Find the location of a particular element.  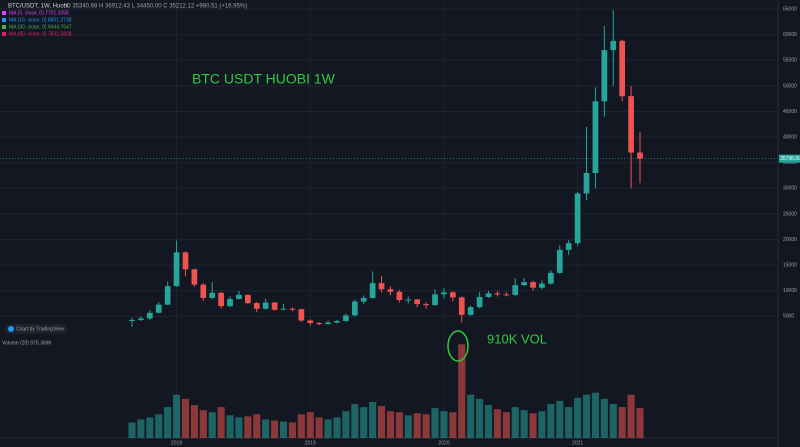

watermark-logo is located at coordinates (11, 329).